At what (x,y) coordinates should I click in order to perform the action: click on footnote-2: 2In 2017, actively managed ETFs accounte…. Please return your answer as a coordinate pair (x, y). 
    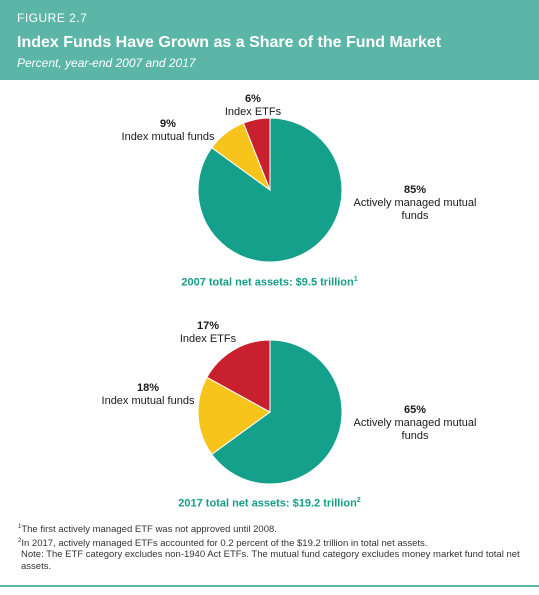
    Looking at the image, I should click on (270, 542).